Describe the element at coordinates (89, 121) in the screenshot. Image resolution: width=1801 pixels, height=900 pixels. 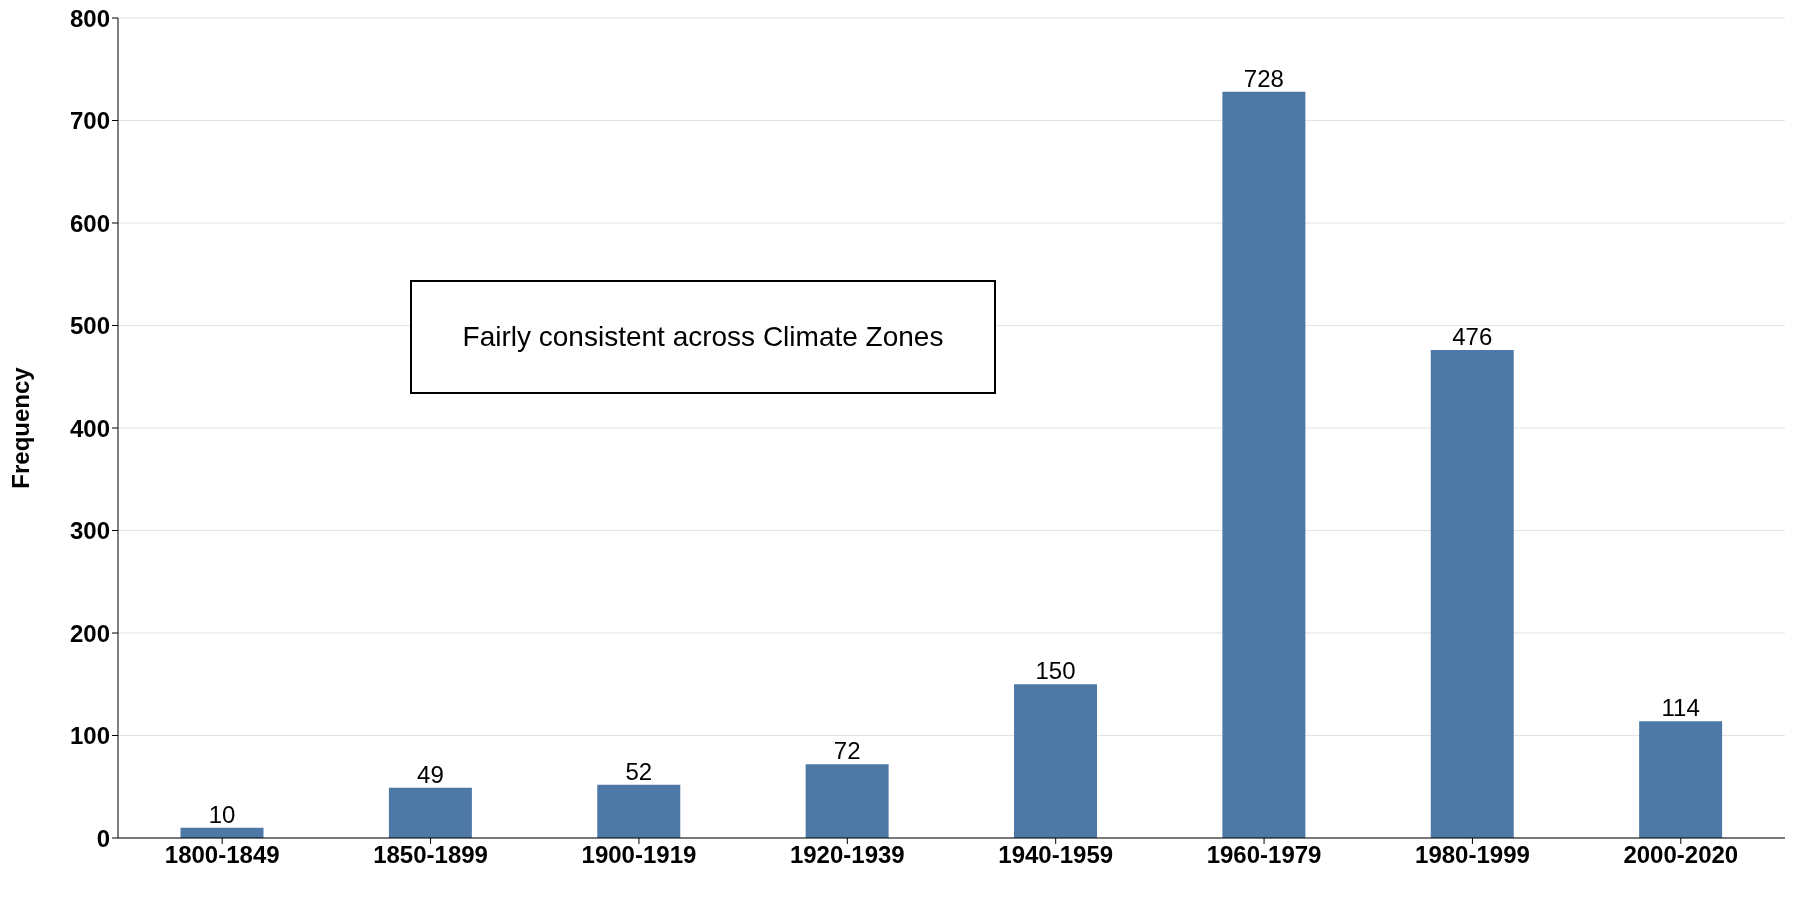
I see `y-tick-label: 700` at that location.